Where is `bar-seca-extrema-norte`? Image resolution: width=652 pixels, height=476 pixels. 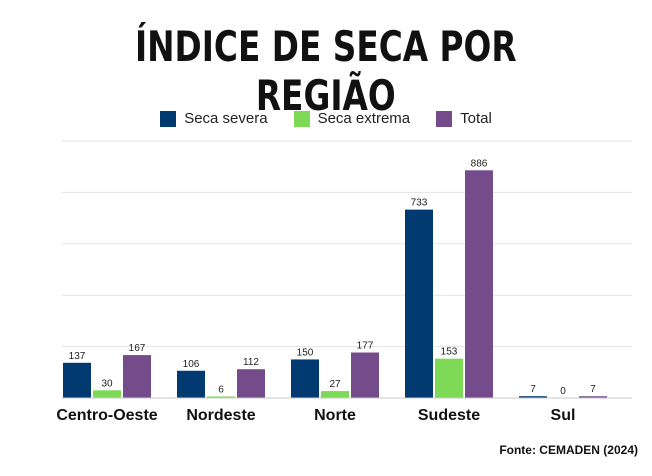 bar-seca-extrema-norte is located at coordinates (335, 394).